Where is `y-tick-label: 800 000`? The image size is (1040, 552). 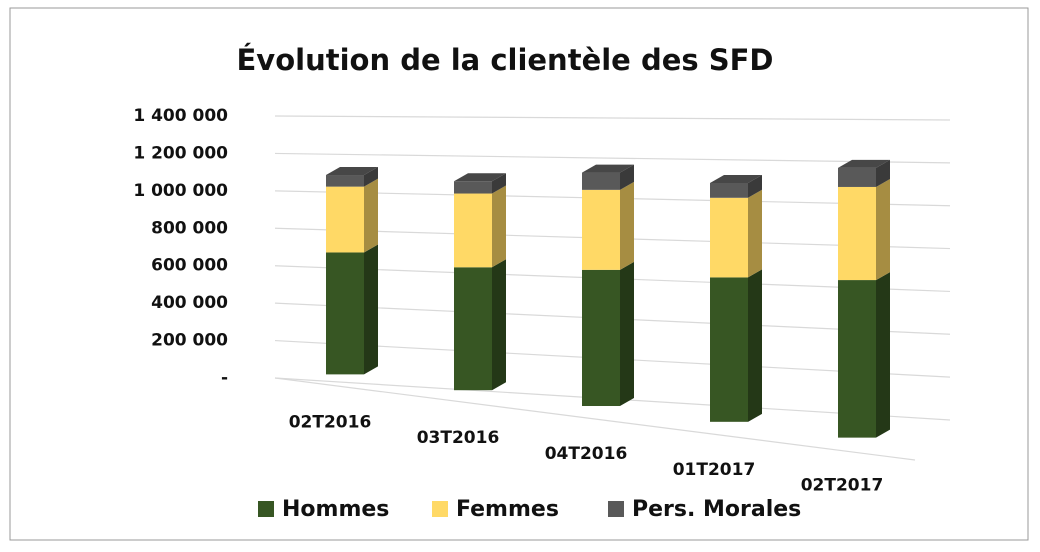
y-tick-label: 800 000 is located at coordinates (189, 228).